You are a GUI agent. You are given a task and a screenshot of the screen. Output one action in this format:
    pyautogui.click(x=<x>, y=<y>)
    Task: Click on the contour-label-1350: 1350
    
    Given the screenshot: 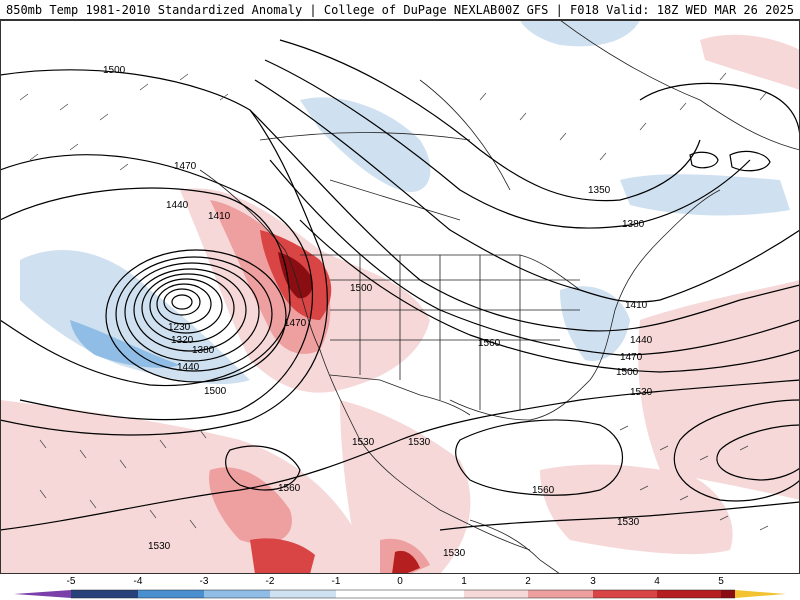 What is the action you would take?
    pyautogui.click(x=599, y=190)
    